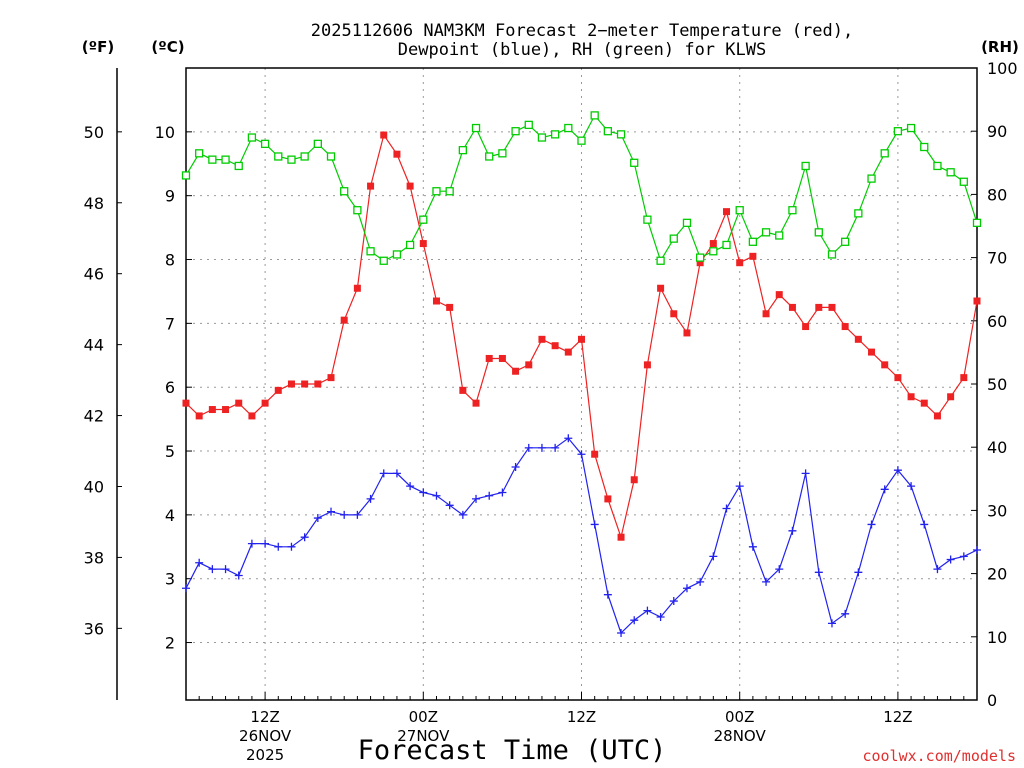 The width and height of the screenshot is (1024, 768). I want to click on celsius-tick-label: 5, so click(170, 451).